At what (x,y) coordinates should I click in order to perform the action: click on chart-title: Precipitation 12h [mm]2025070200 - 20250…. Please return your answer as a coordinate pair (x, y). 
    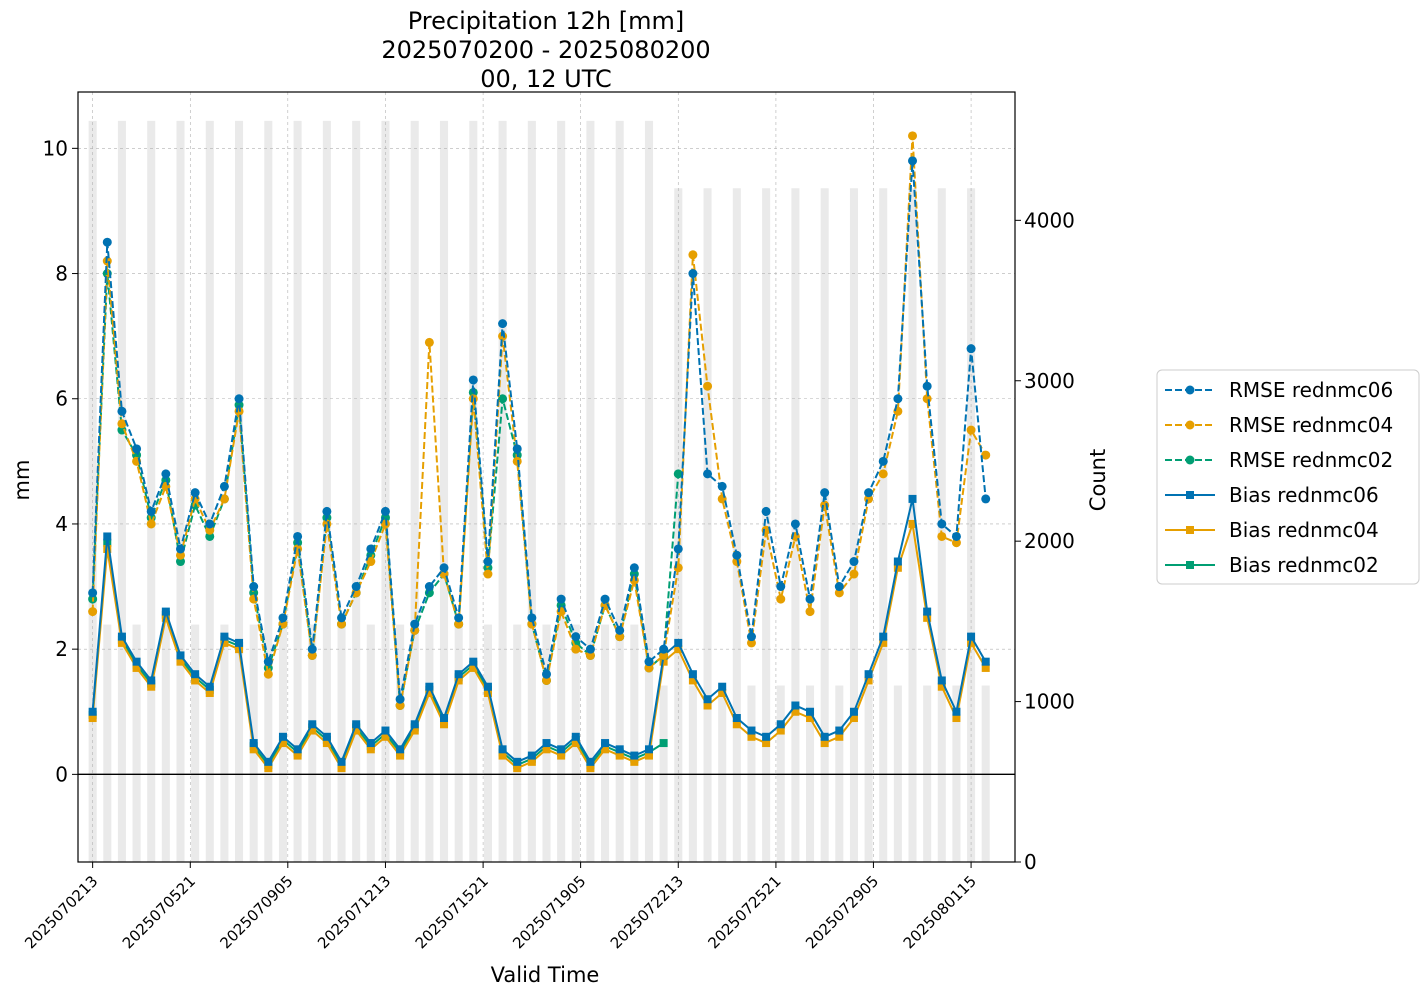
    Looking at the image, I should click on (545, 50).